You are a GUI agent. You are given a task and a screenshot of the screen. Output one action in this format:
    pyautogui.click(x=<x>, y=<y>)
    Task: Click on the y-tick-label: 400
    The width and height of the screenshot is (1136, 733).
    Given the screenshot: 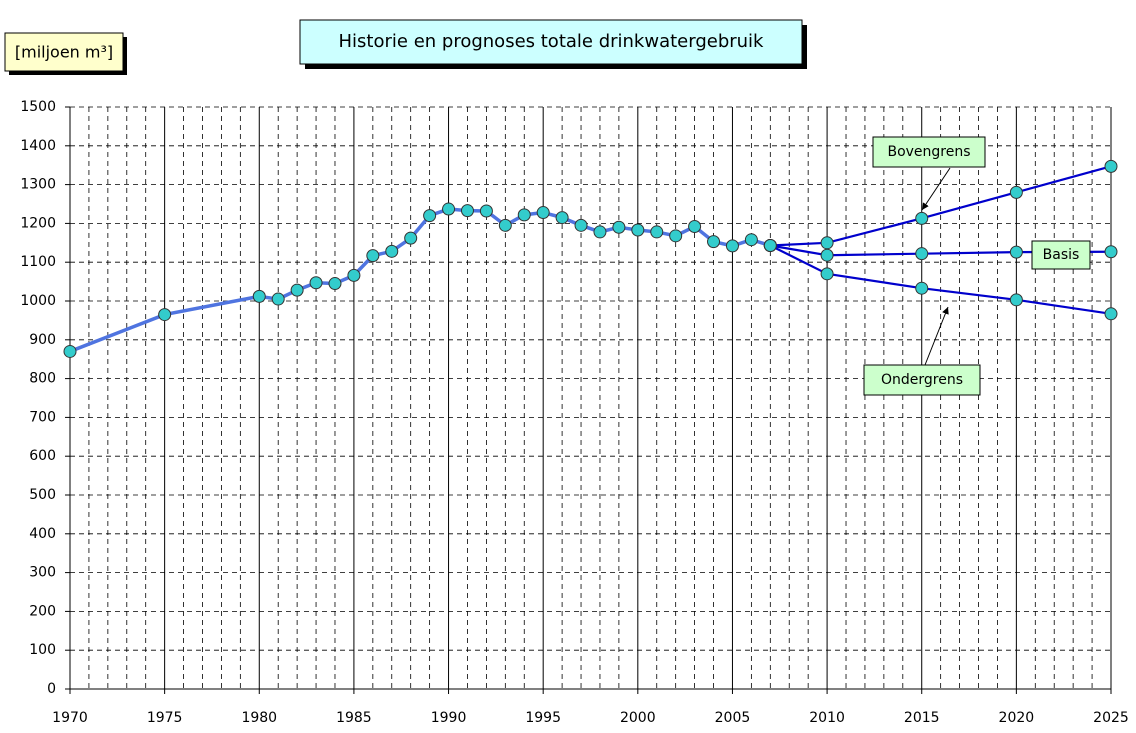 What is the action you would take?
    pyautogui.click(x=42, y=534)
    